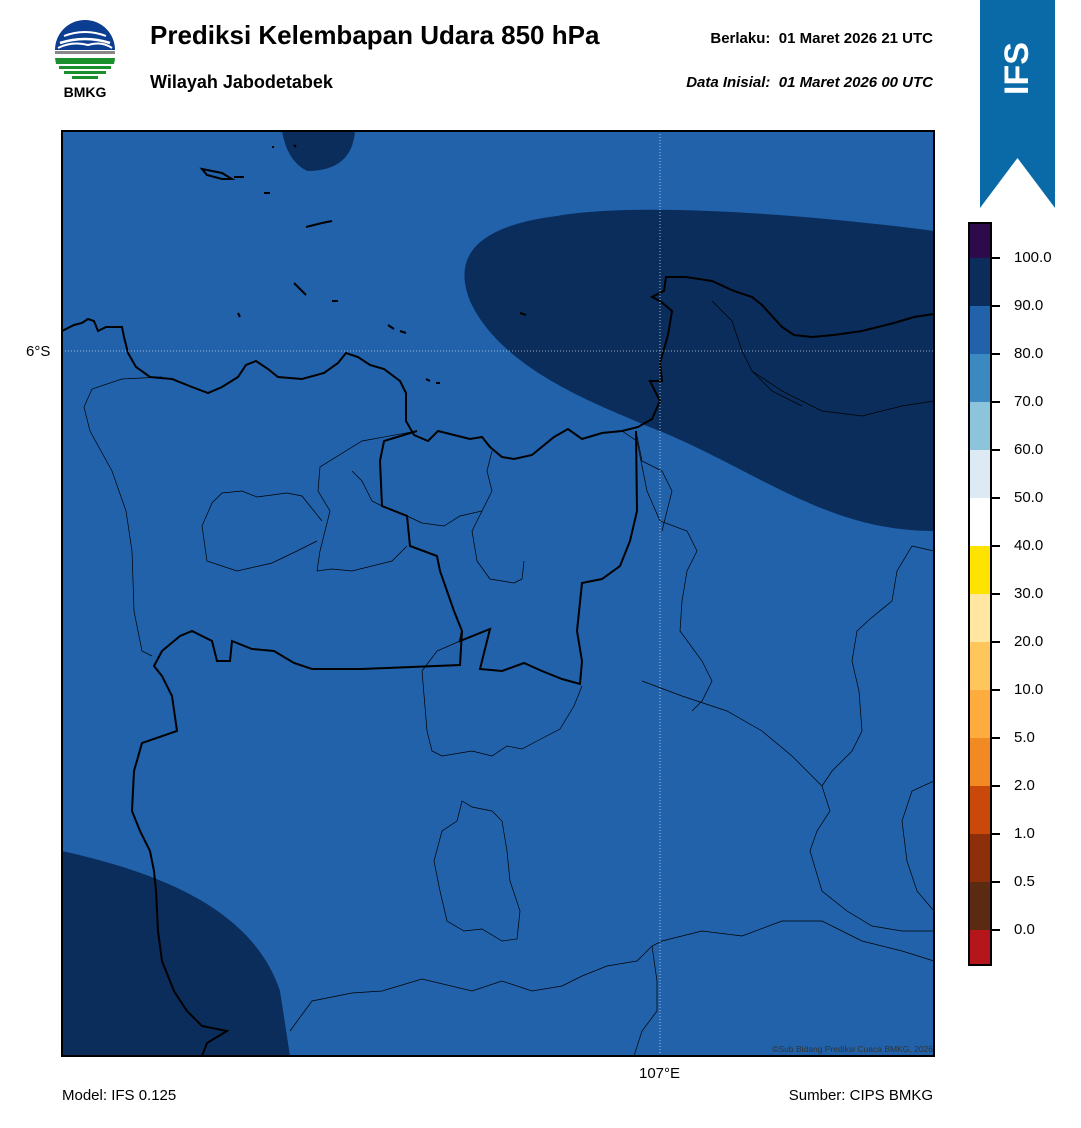 This screenshot has height=1128, width=1081. What do you see at coordinates (855, 82) in the screenshot?
I see `init-time-value: 01 Maret 2026 00 UTC` at bounding box center [855, 82].